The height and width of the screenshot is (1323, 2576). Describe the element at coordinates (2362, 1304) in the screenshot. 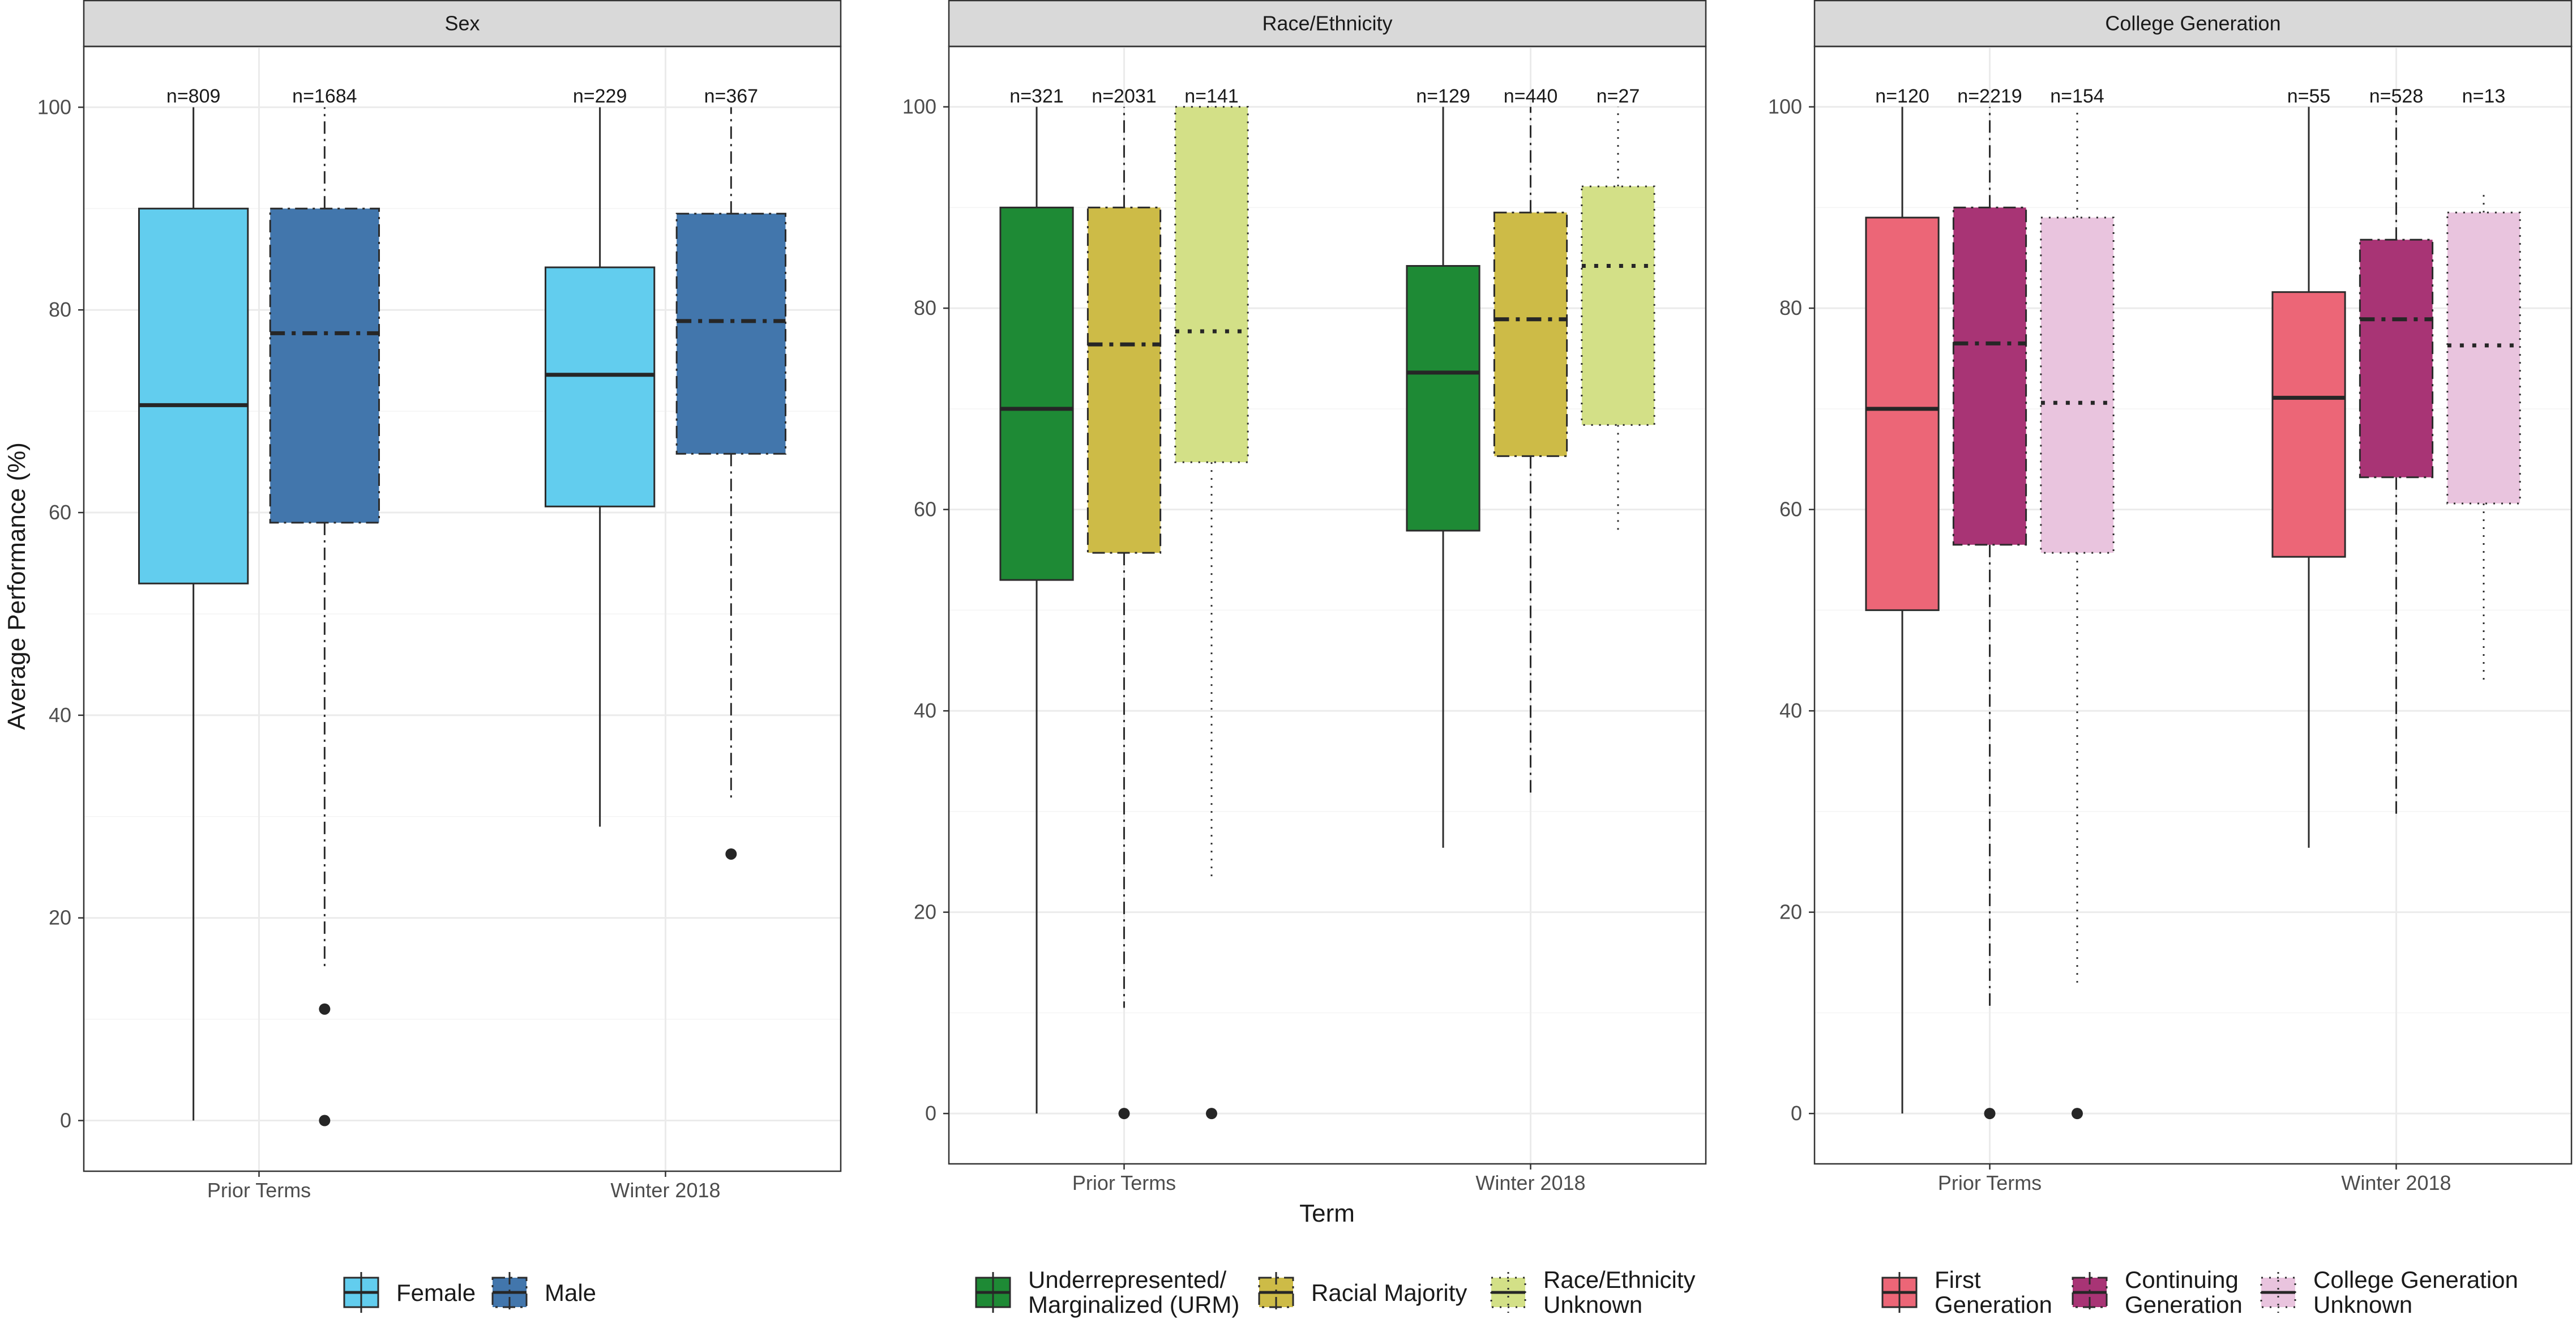

I see `legend-label: Unknown` at that location.